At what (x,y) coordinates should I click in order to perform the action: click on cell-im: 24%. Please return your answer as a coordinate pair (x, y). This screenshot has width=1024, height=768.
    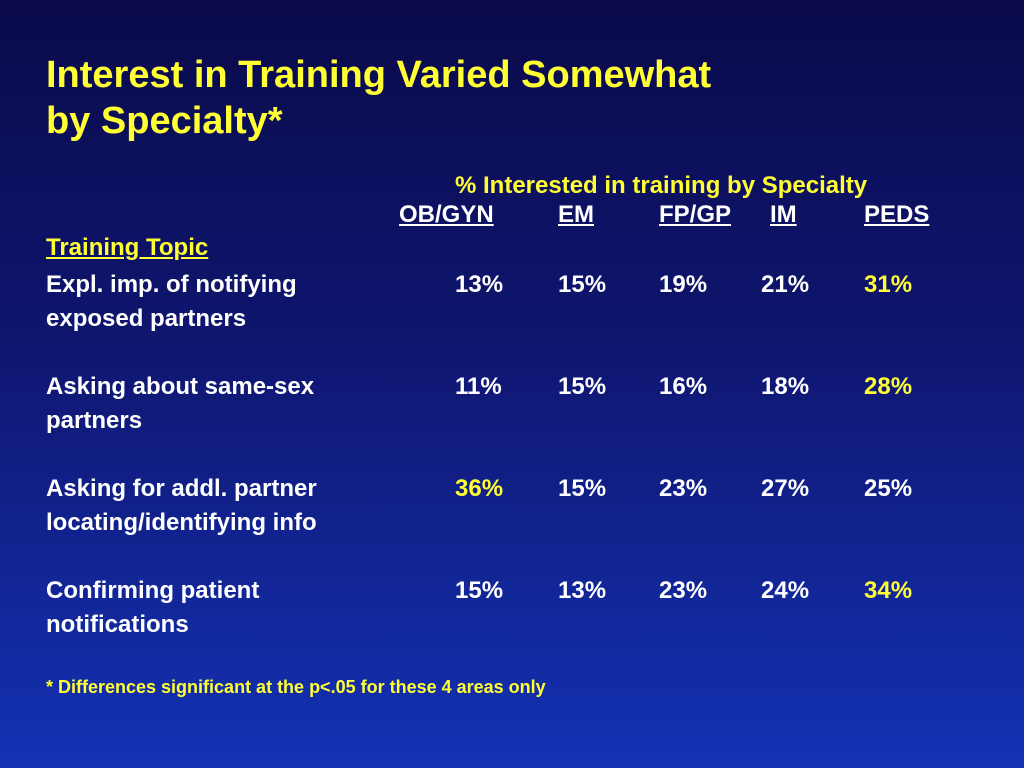
    Looking at the image, I should click on (785, 590).